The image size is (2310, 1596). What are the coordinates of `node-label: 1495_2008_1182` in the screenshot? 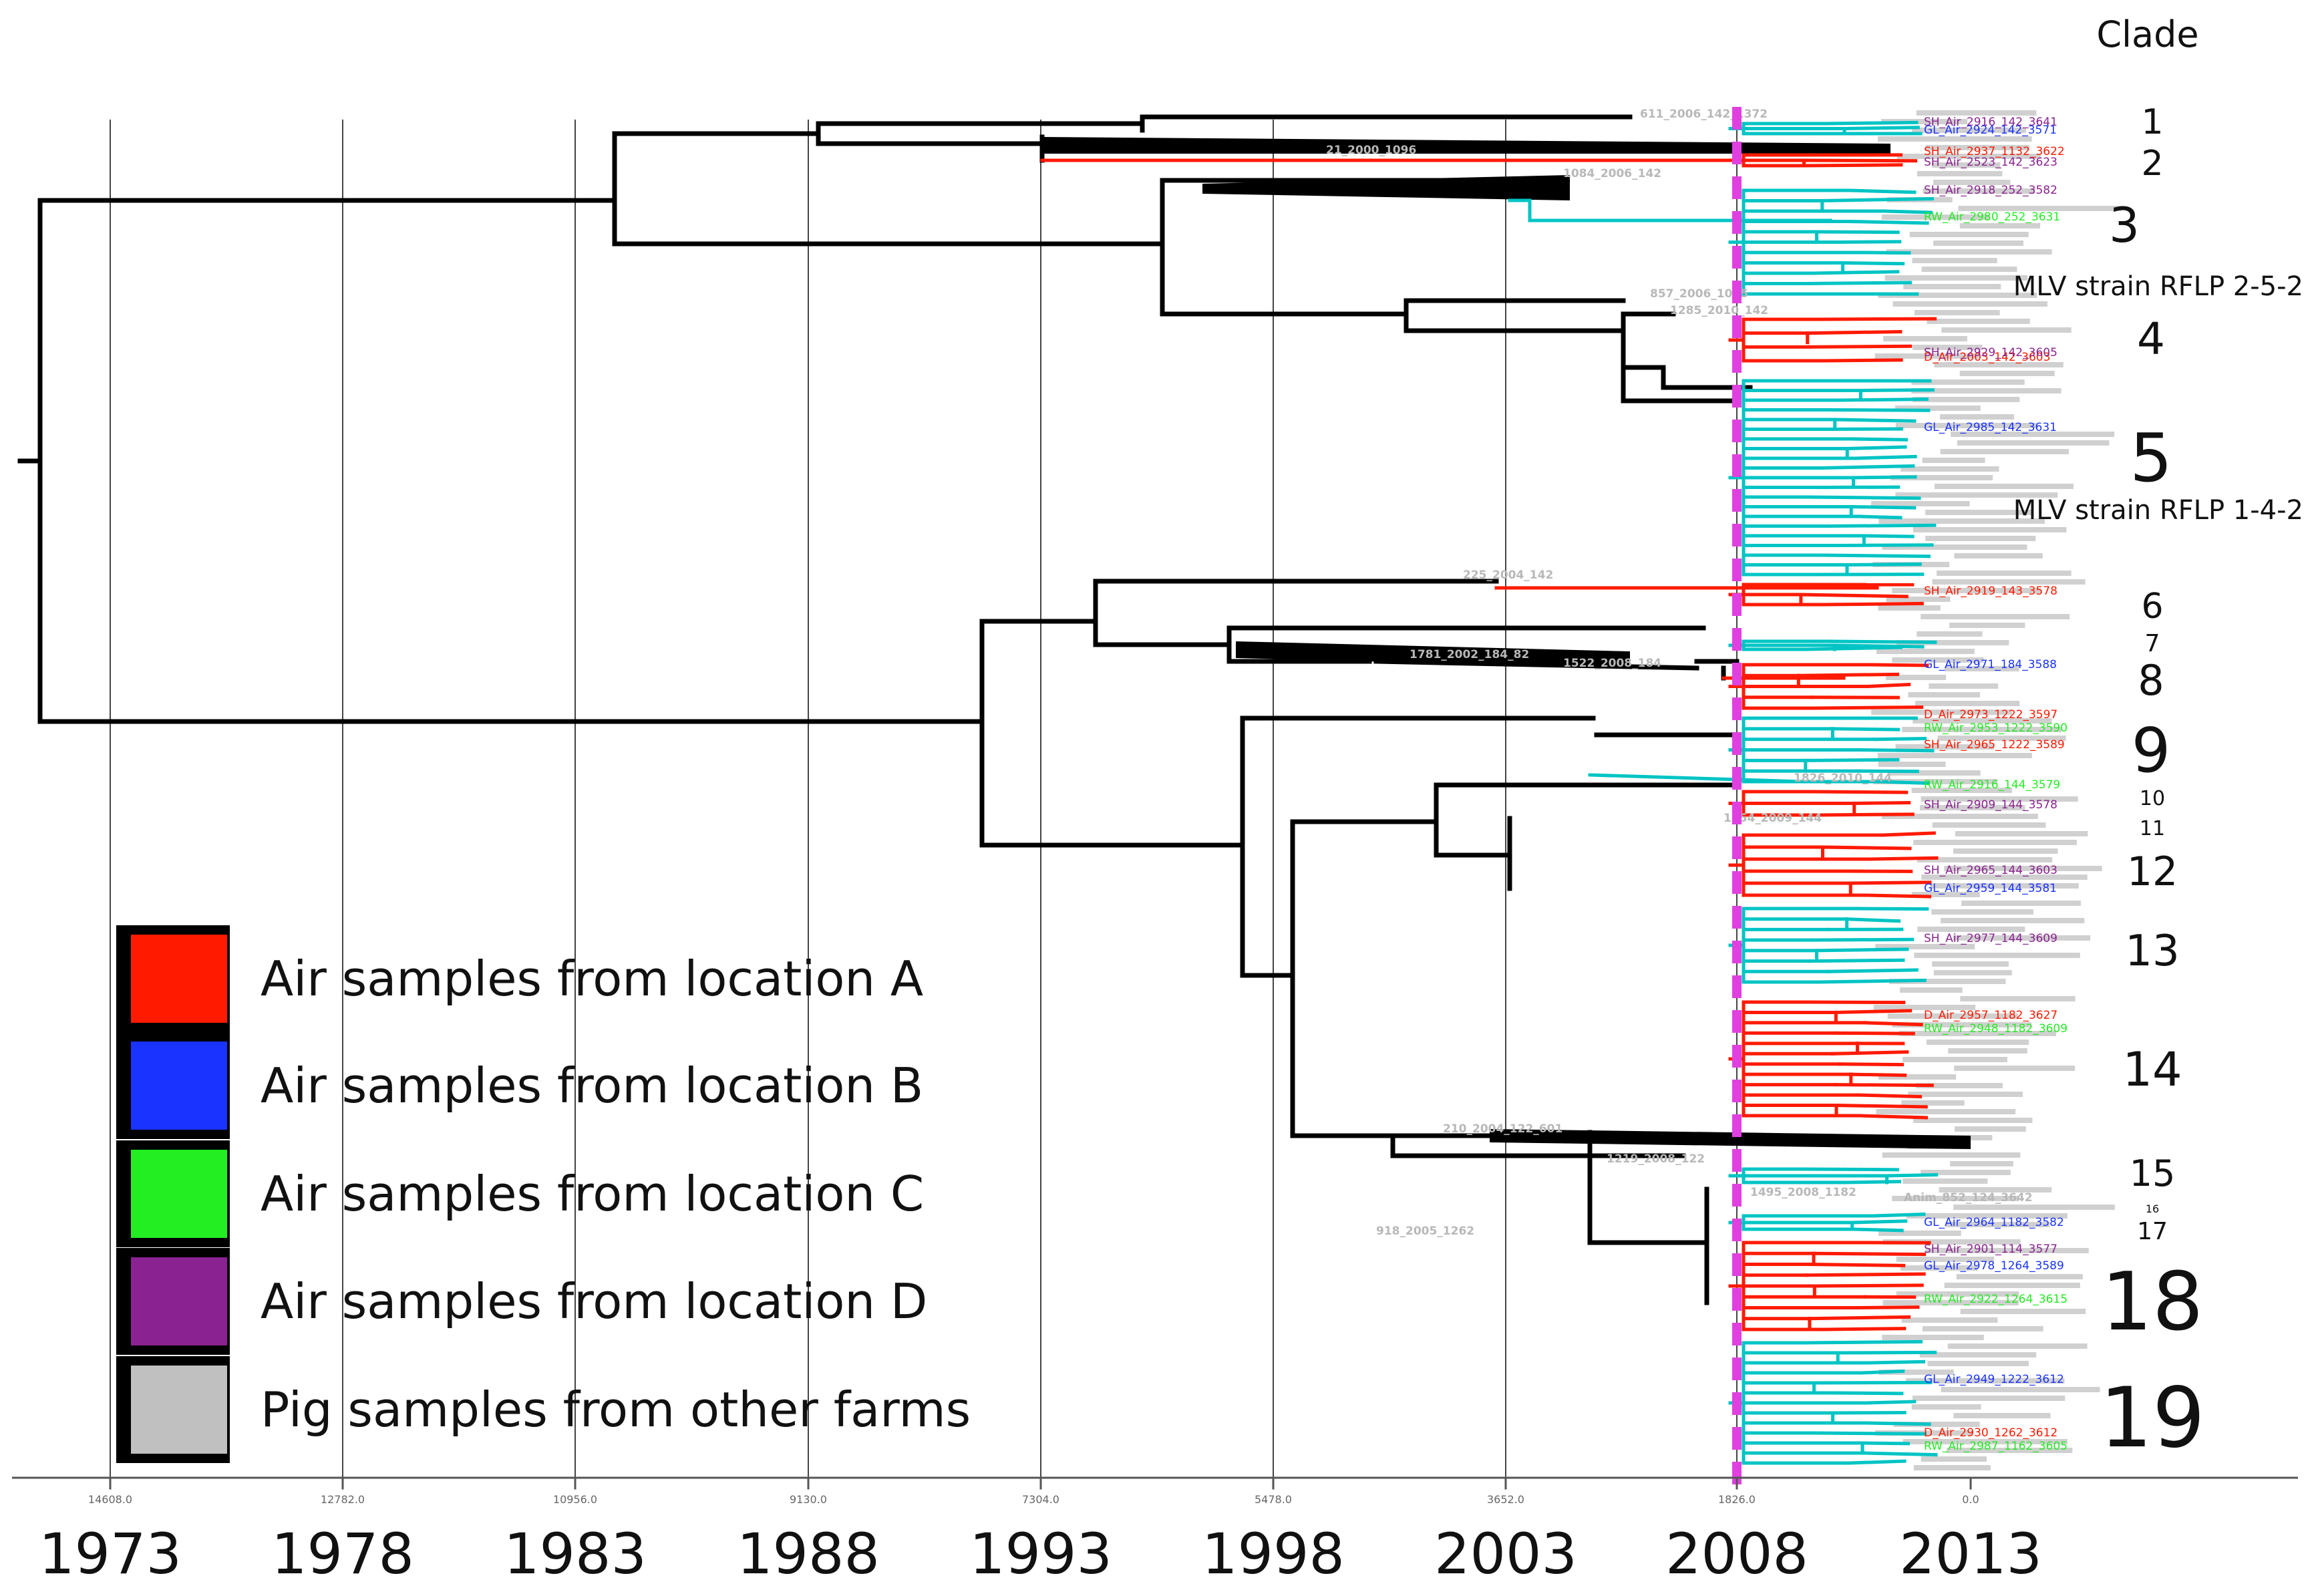 It's located at (1803, 1192).